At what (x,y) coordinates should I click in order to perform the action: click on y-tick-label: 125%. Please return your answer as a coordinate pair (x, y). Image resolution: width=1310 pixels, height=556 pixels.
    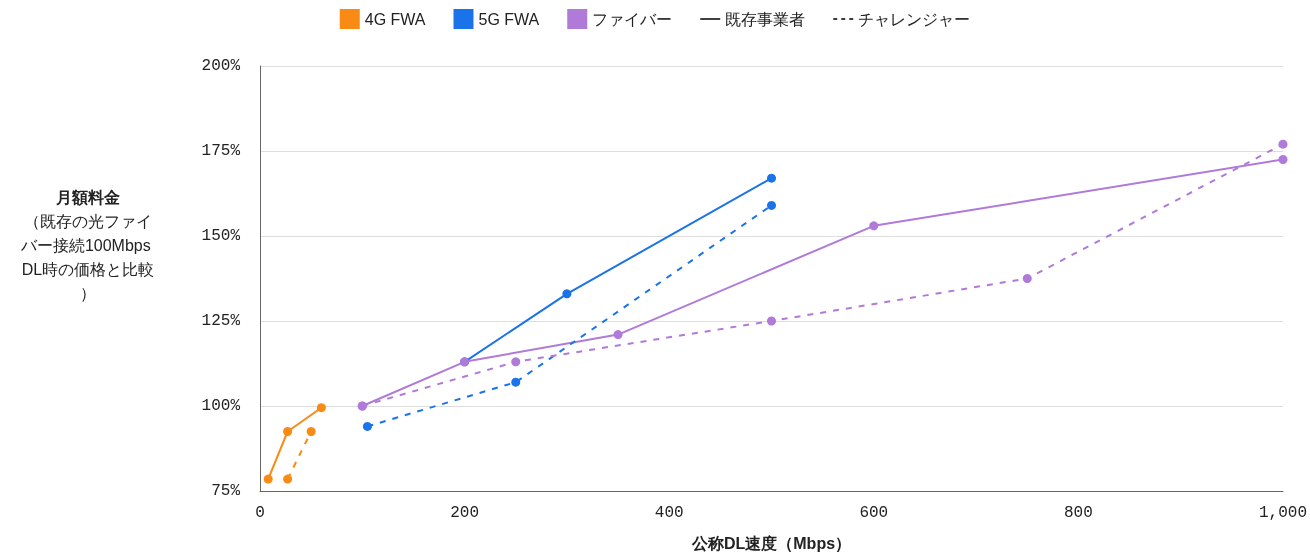
    Looking at the image, I should click on (221, 321).